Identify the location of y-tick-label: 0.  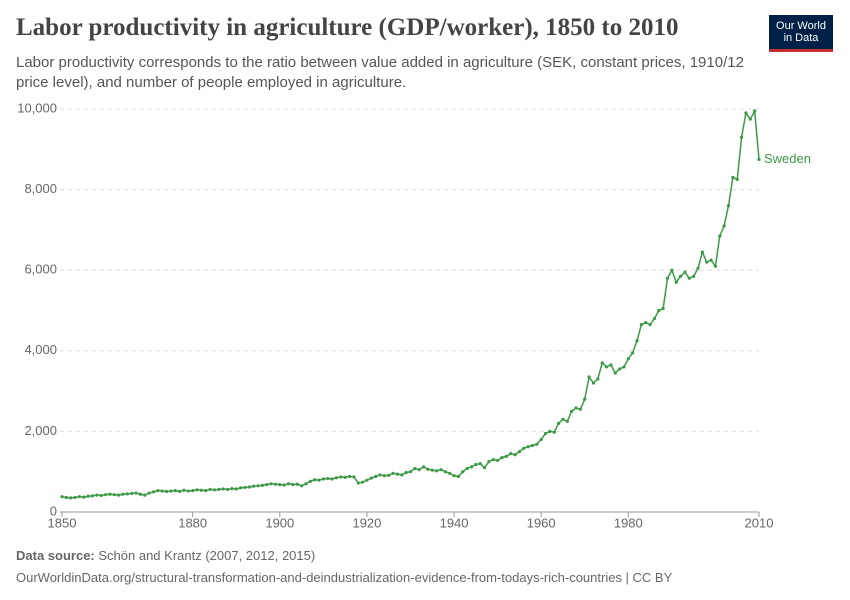
(53, 510).